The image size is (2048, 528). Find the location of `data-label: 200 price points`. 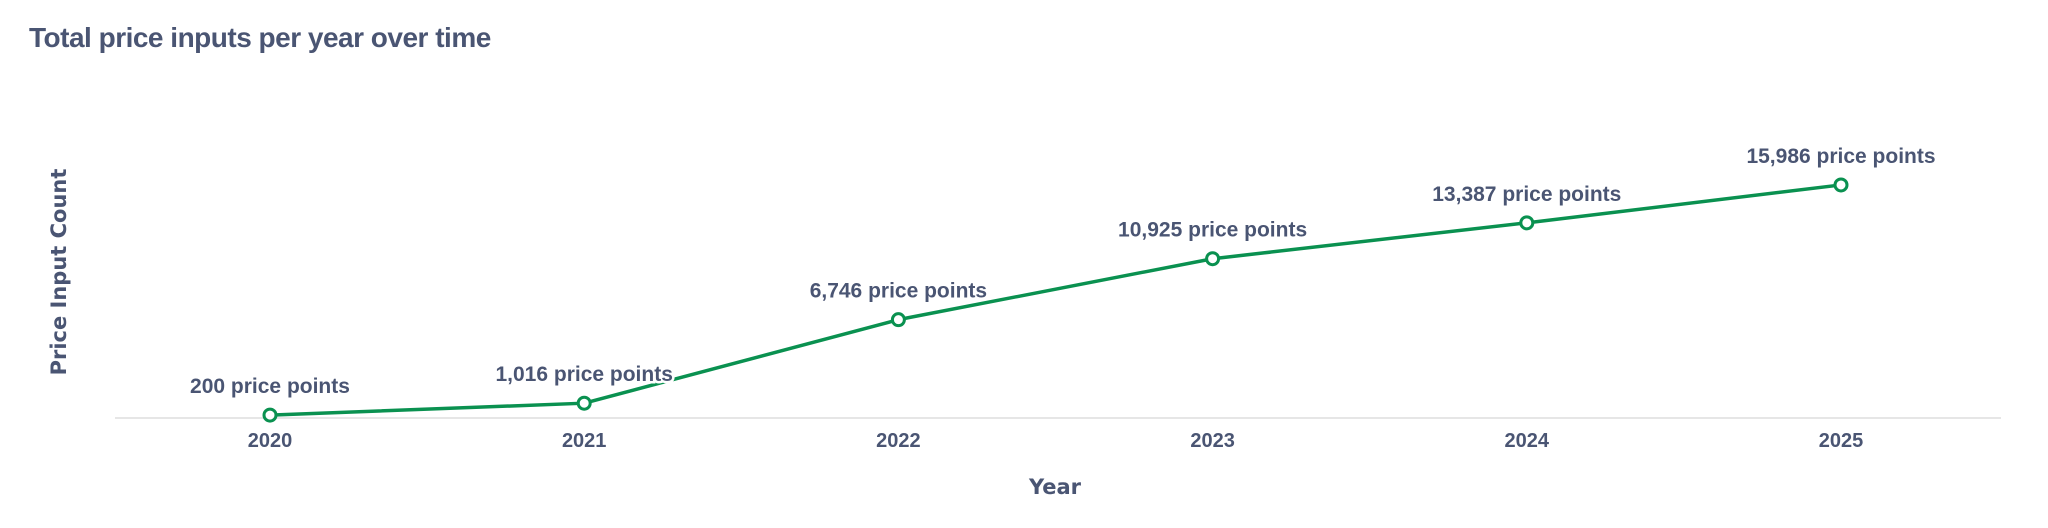

data-label: 200 price points is located at coordinates (270, 386).